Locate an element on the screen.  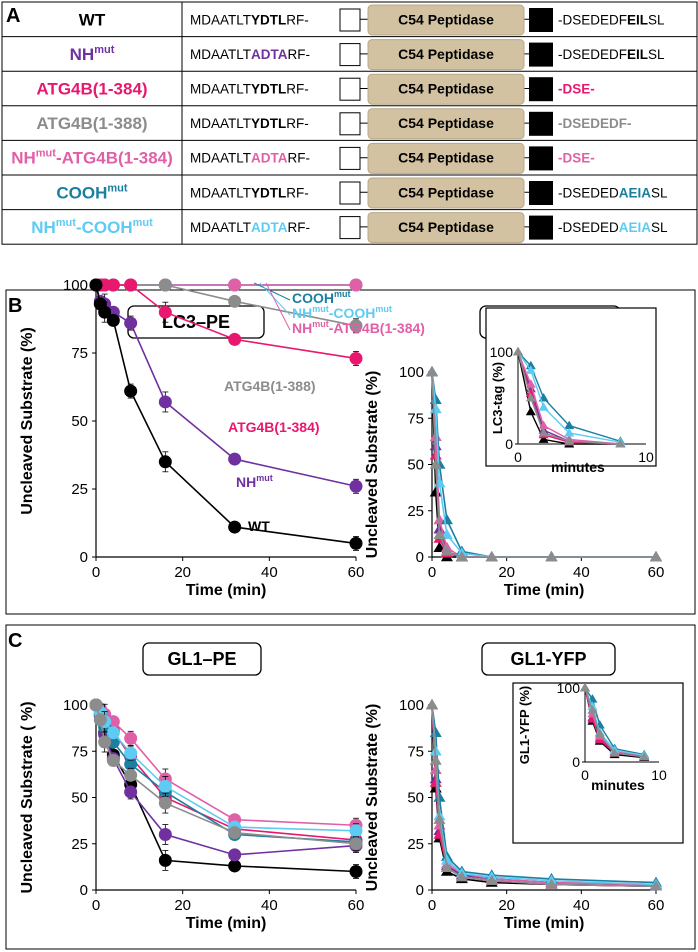
data-point-ATG4B384 is located at coordinates (165, 312).